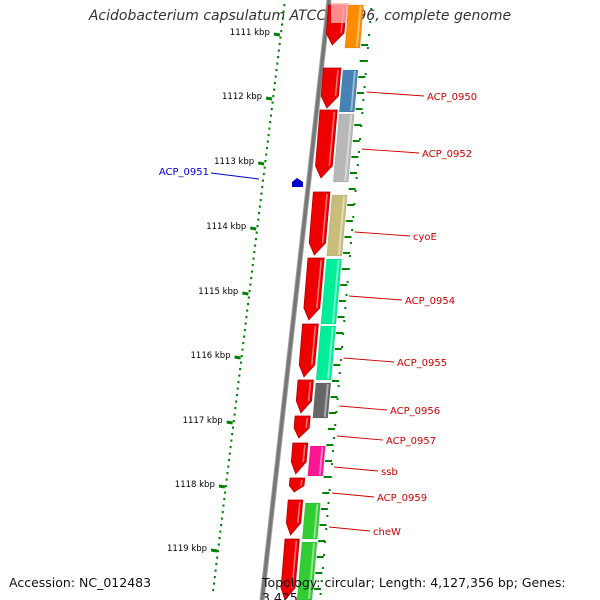  Describe the element at coordinates (297, 182) in the screenshot. I see `highlighted-gene-marker` at that location.